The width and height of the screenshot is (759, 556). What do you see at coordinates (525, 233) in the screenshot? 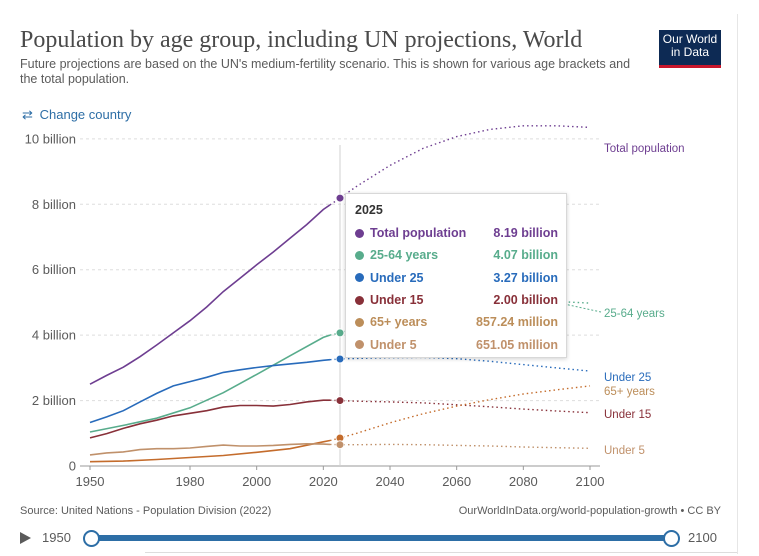
I see `tooltip-value: 8.19 billion` at bounding box center [525, 233].